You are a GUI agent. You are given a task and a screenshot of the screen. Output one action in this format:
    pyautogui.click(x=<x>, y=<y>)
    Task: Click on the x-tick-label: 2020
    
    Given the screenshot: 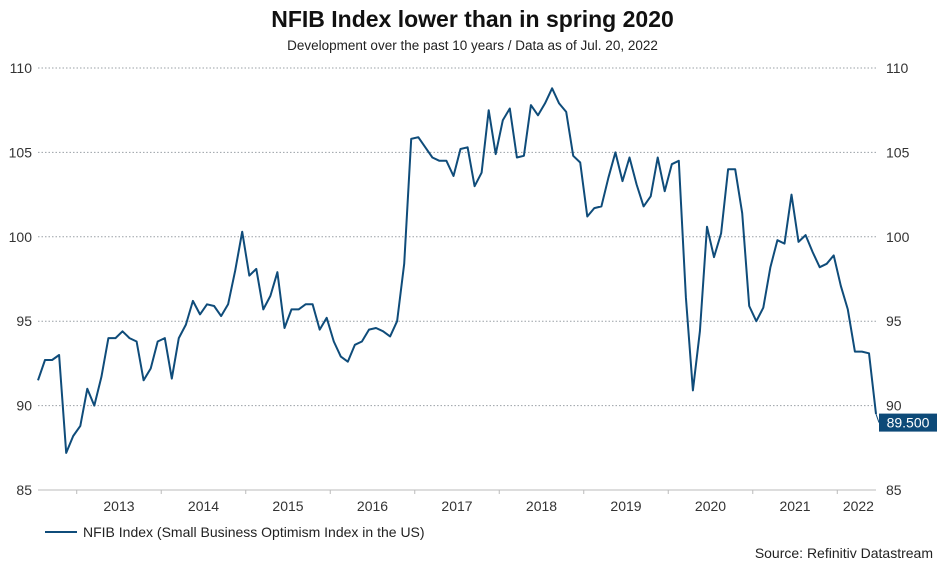 What is the action you would take?
    pyautogui.click(x=710, y=506)
    